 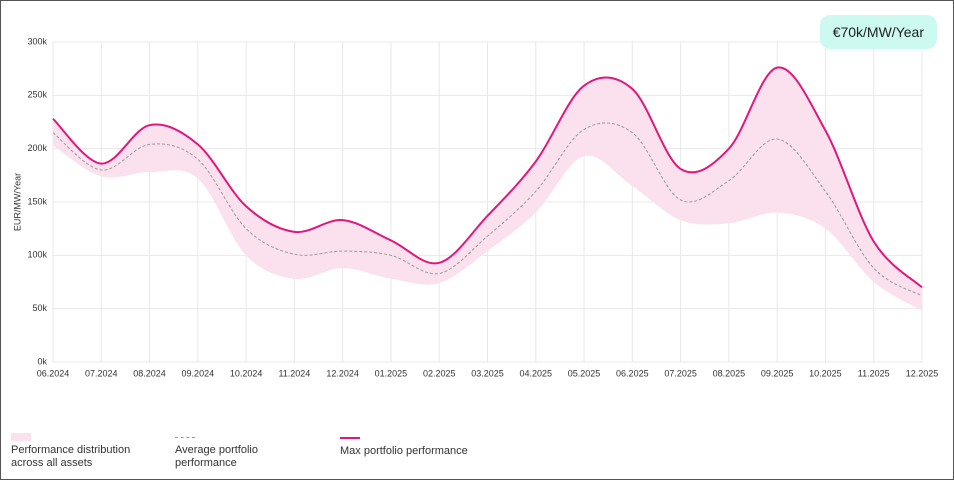 I want to click on x-tick-label: 08.2025, so click(x=729, y=373).